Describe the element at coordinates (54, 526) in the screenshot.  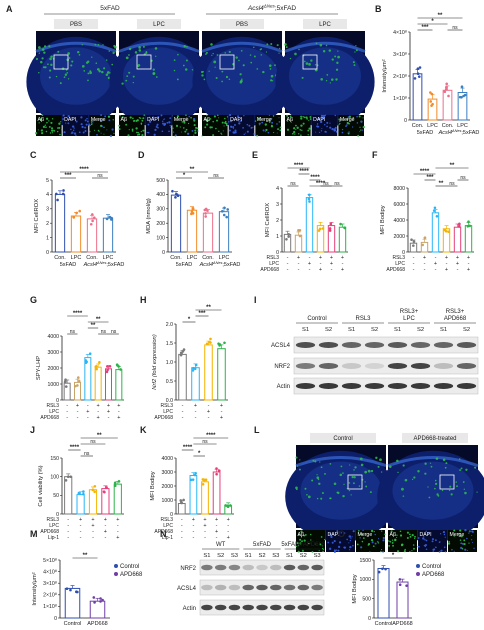
I see `treatment-label: LPC` at that location.